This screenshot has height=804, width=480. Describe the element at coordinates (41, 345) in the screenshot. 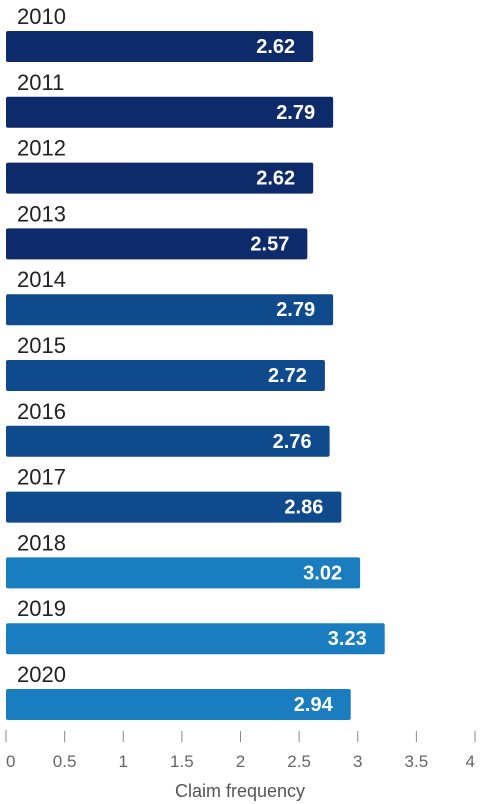

I see `year-label: 2015` at that location.